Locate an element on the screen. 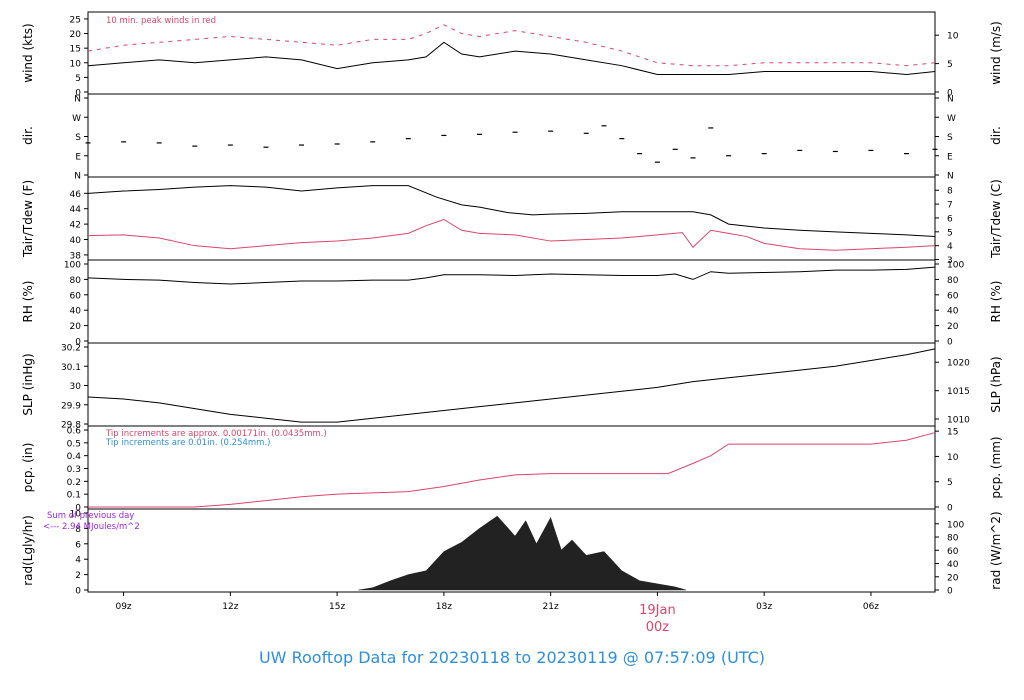 This screenshot has width=1024, height=700. y-tick-label: 44 is located at coordinates (76, 210).